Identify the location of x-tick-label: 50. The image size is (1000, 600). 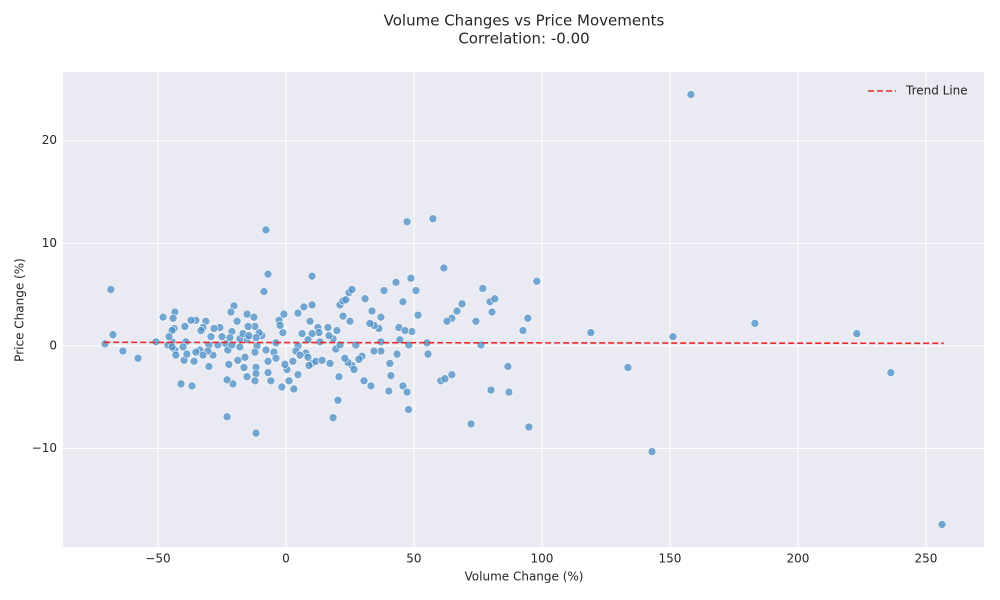
(413, 559).